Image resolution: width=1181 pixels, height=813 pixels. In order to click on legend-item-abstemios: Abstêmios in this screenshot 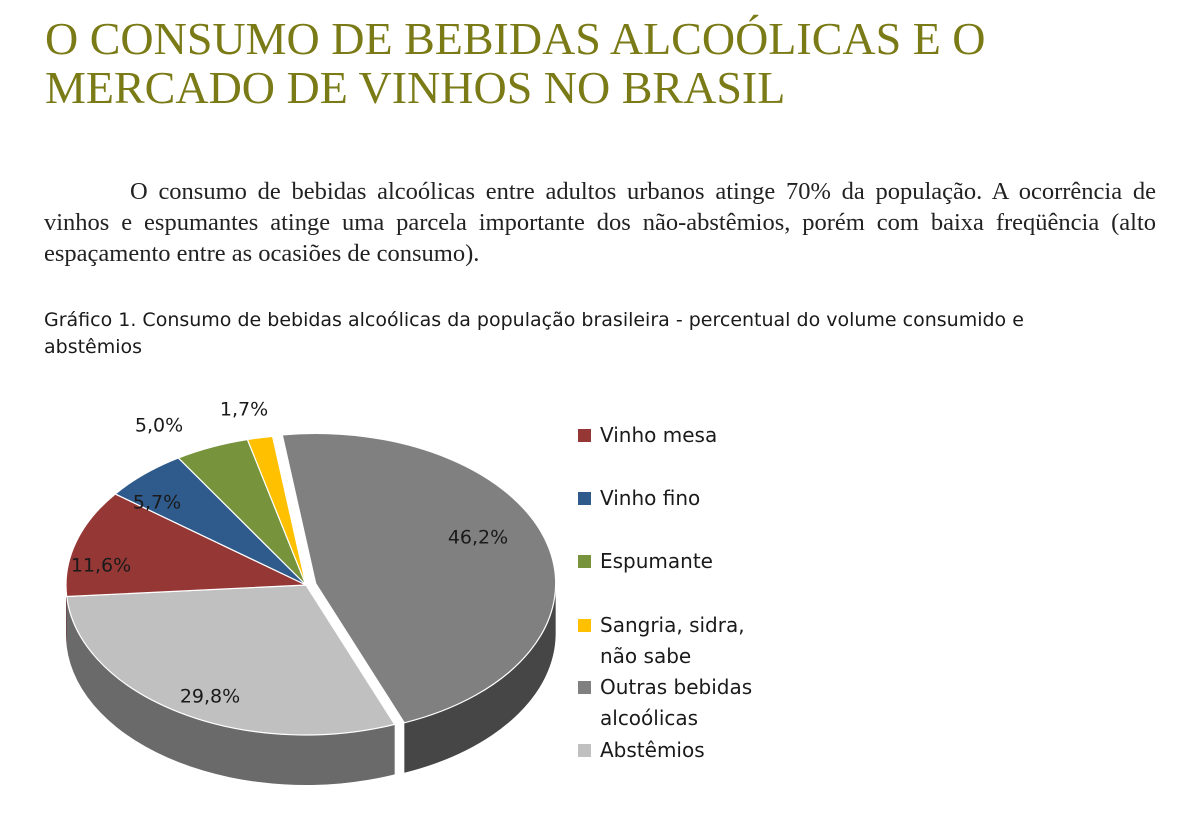, I will do `click(641, 750)`.